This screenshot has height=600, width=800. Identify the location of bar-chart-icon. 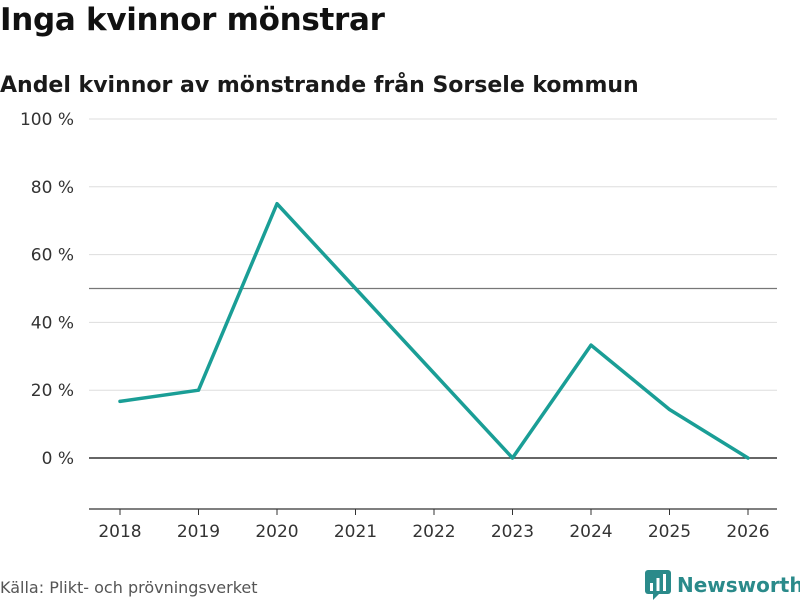
(658, 585).